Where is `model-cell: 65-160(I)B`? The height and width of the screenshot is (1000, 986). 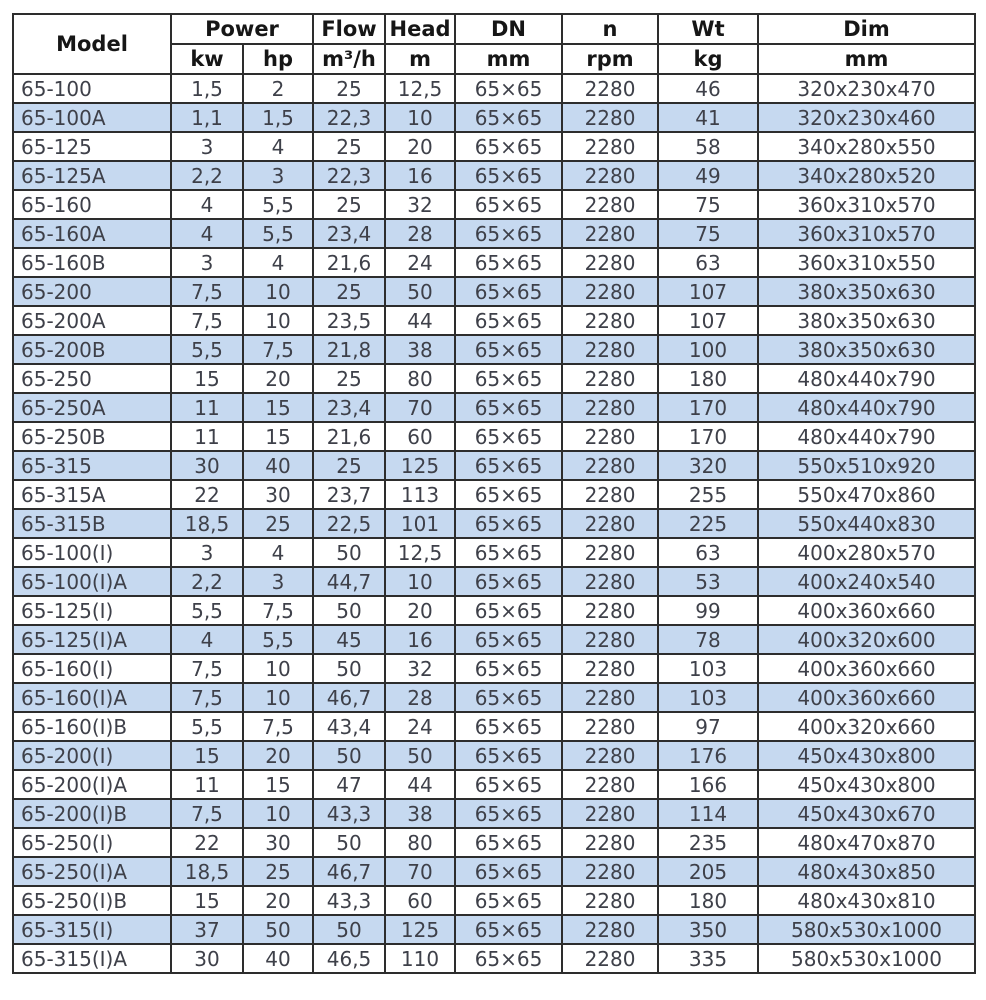 model-cell: 65-160(I)B is located at coordinates (92, 726).